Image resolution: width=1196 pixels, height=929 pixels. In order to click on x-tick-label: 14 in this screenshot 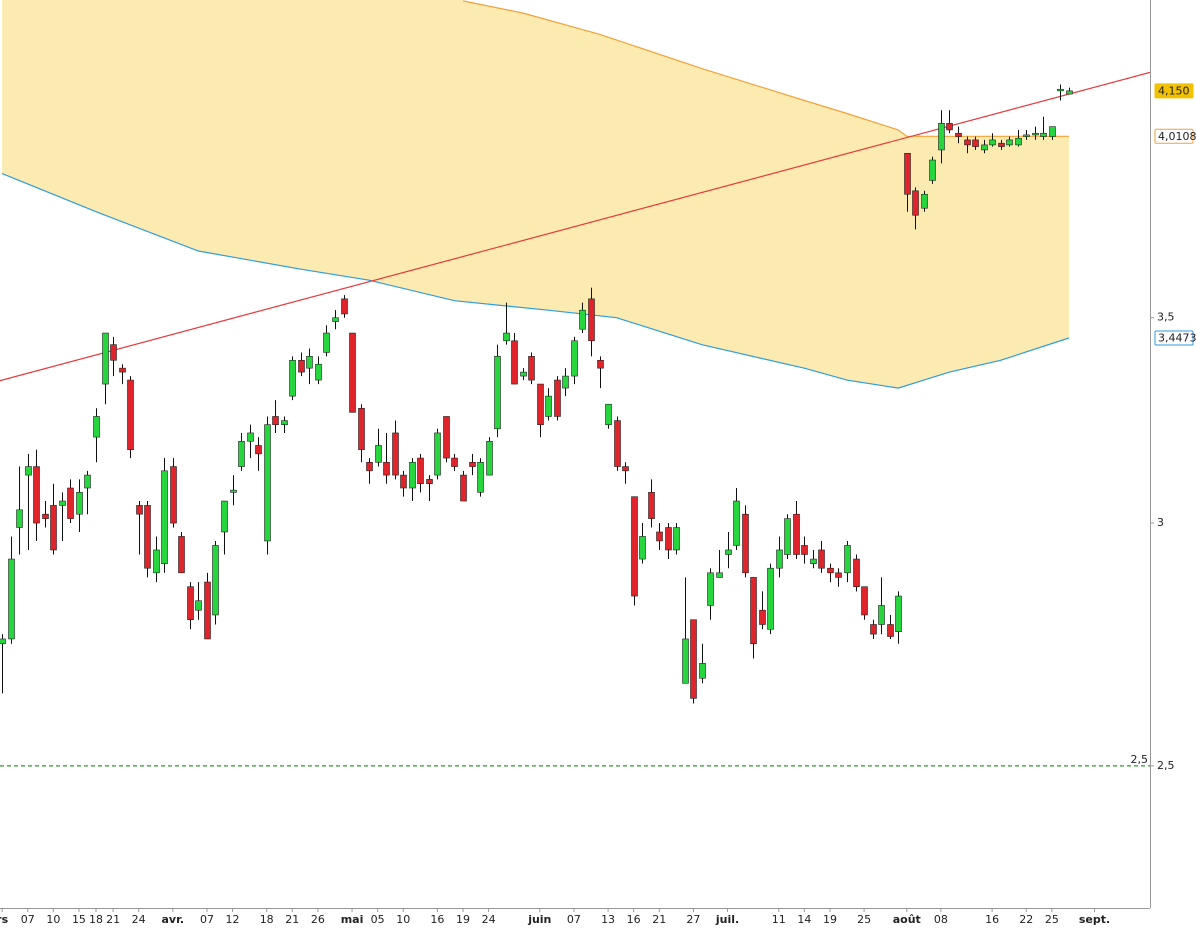, I will do `click(804, 919)`.